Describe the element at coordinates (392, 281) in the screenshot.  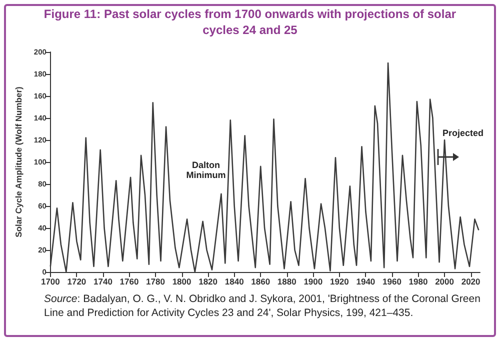
I see `x-tick-label: 1960` at that location.